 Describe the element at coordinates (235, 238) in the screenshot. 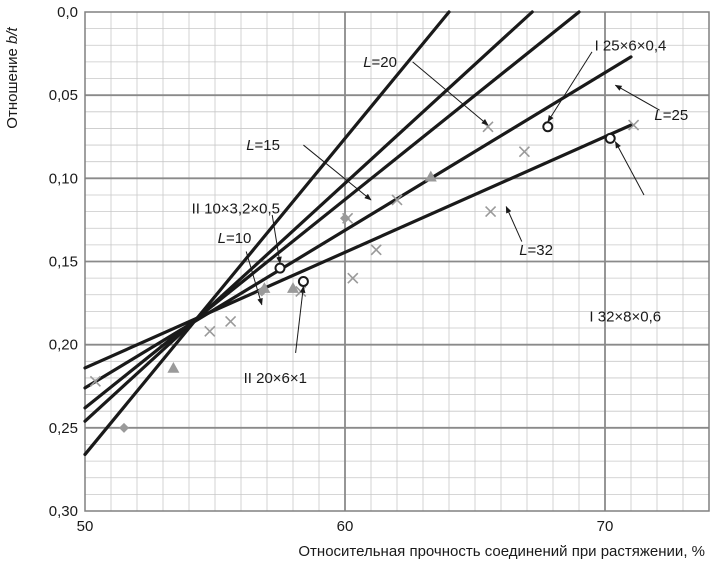

I see `annotation-label-l10: L=10` at that location.